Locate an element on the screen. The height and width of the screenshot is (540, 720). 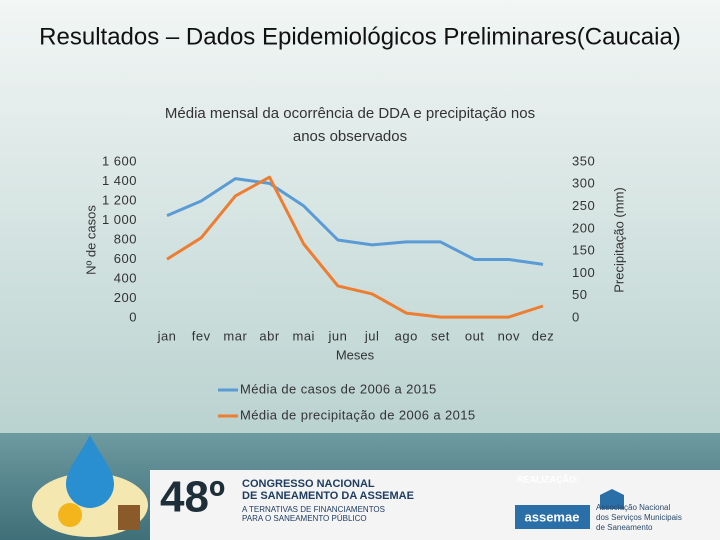
theme-line-2: PARA O SANEAMENTO PÚBLICO is located at coordinates (304, 518).